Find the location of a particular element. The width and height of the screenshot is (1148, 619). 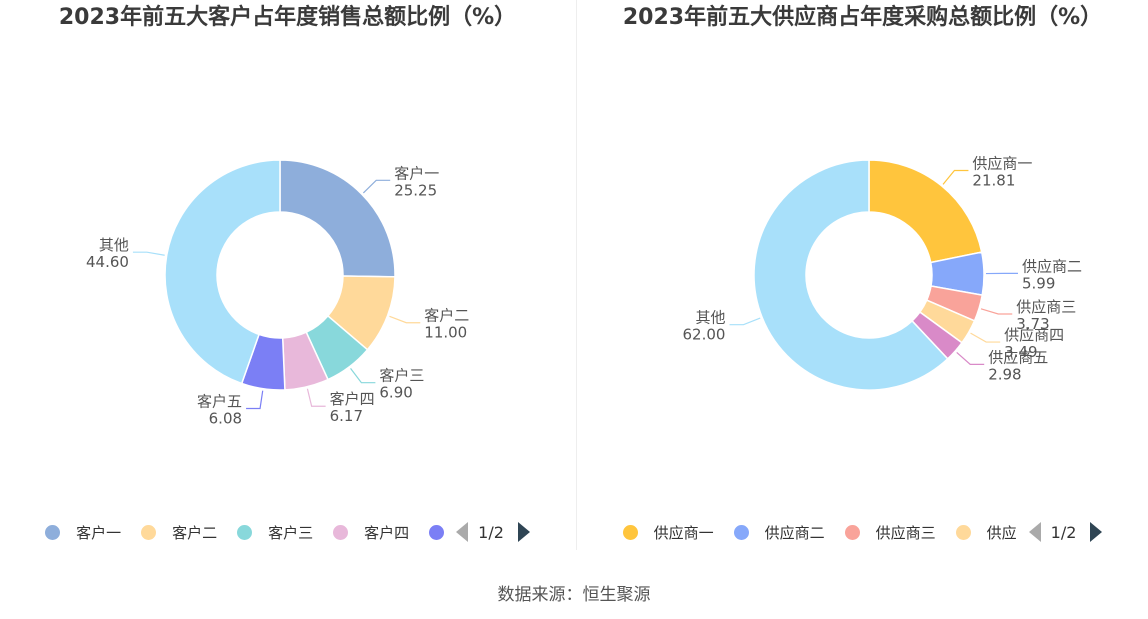

slice-value-label: 6.17 is located at coordinates (346, 416).